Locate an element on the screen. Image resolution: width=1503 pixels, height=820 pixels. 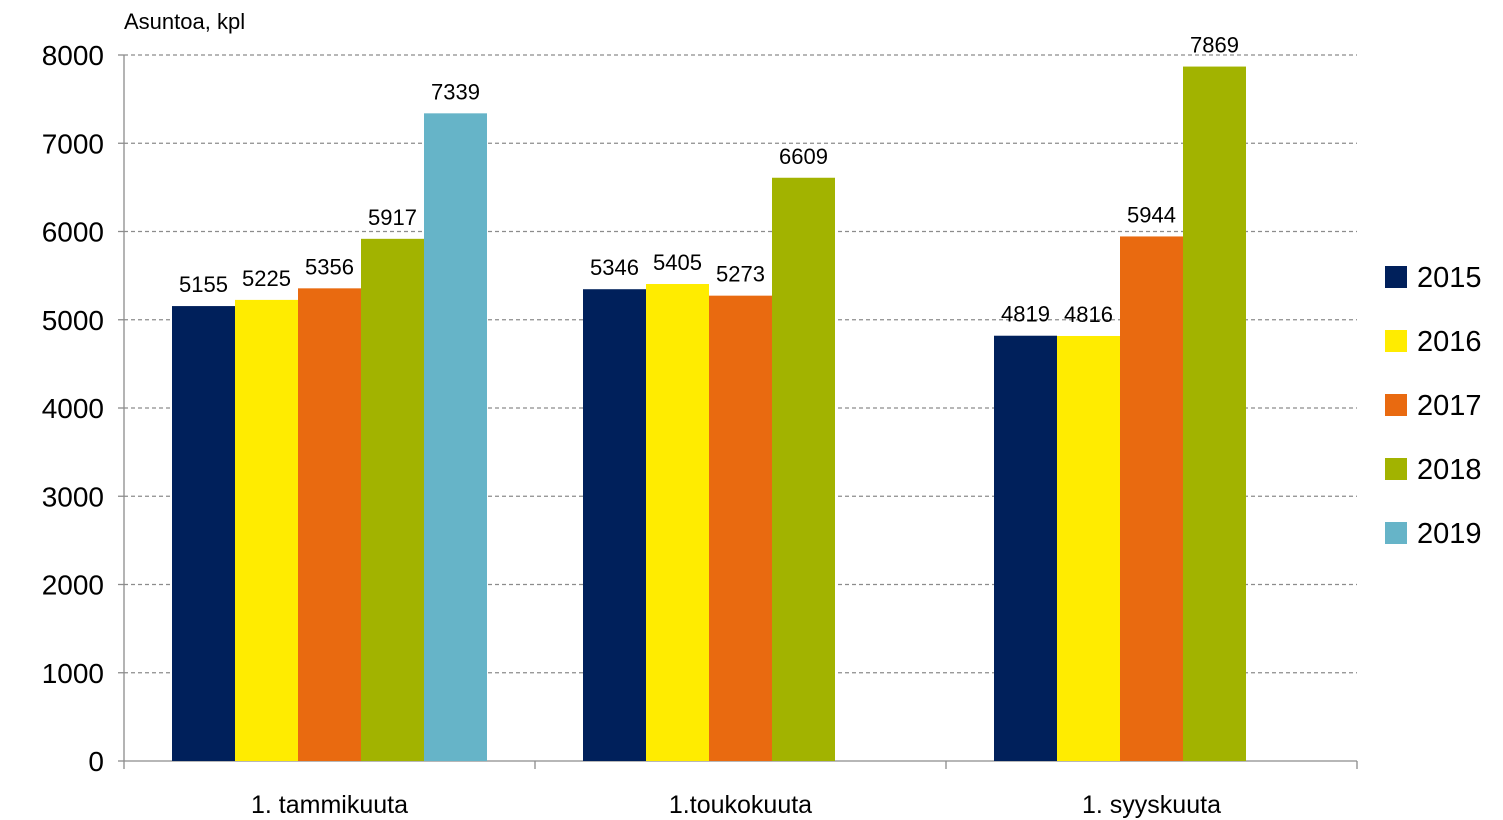
x-tick-label: 1. syyskuuta is located at coordinates (1151, 805).